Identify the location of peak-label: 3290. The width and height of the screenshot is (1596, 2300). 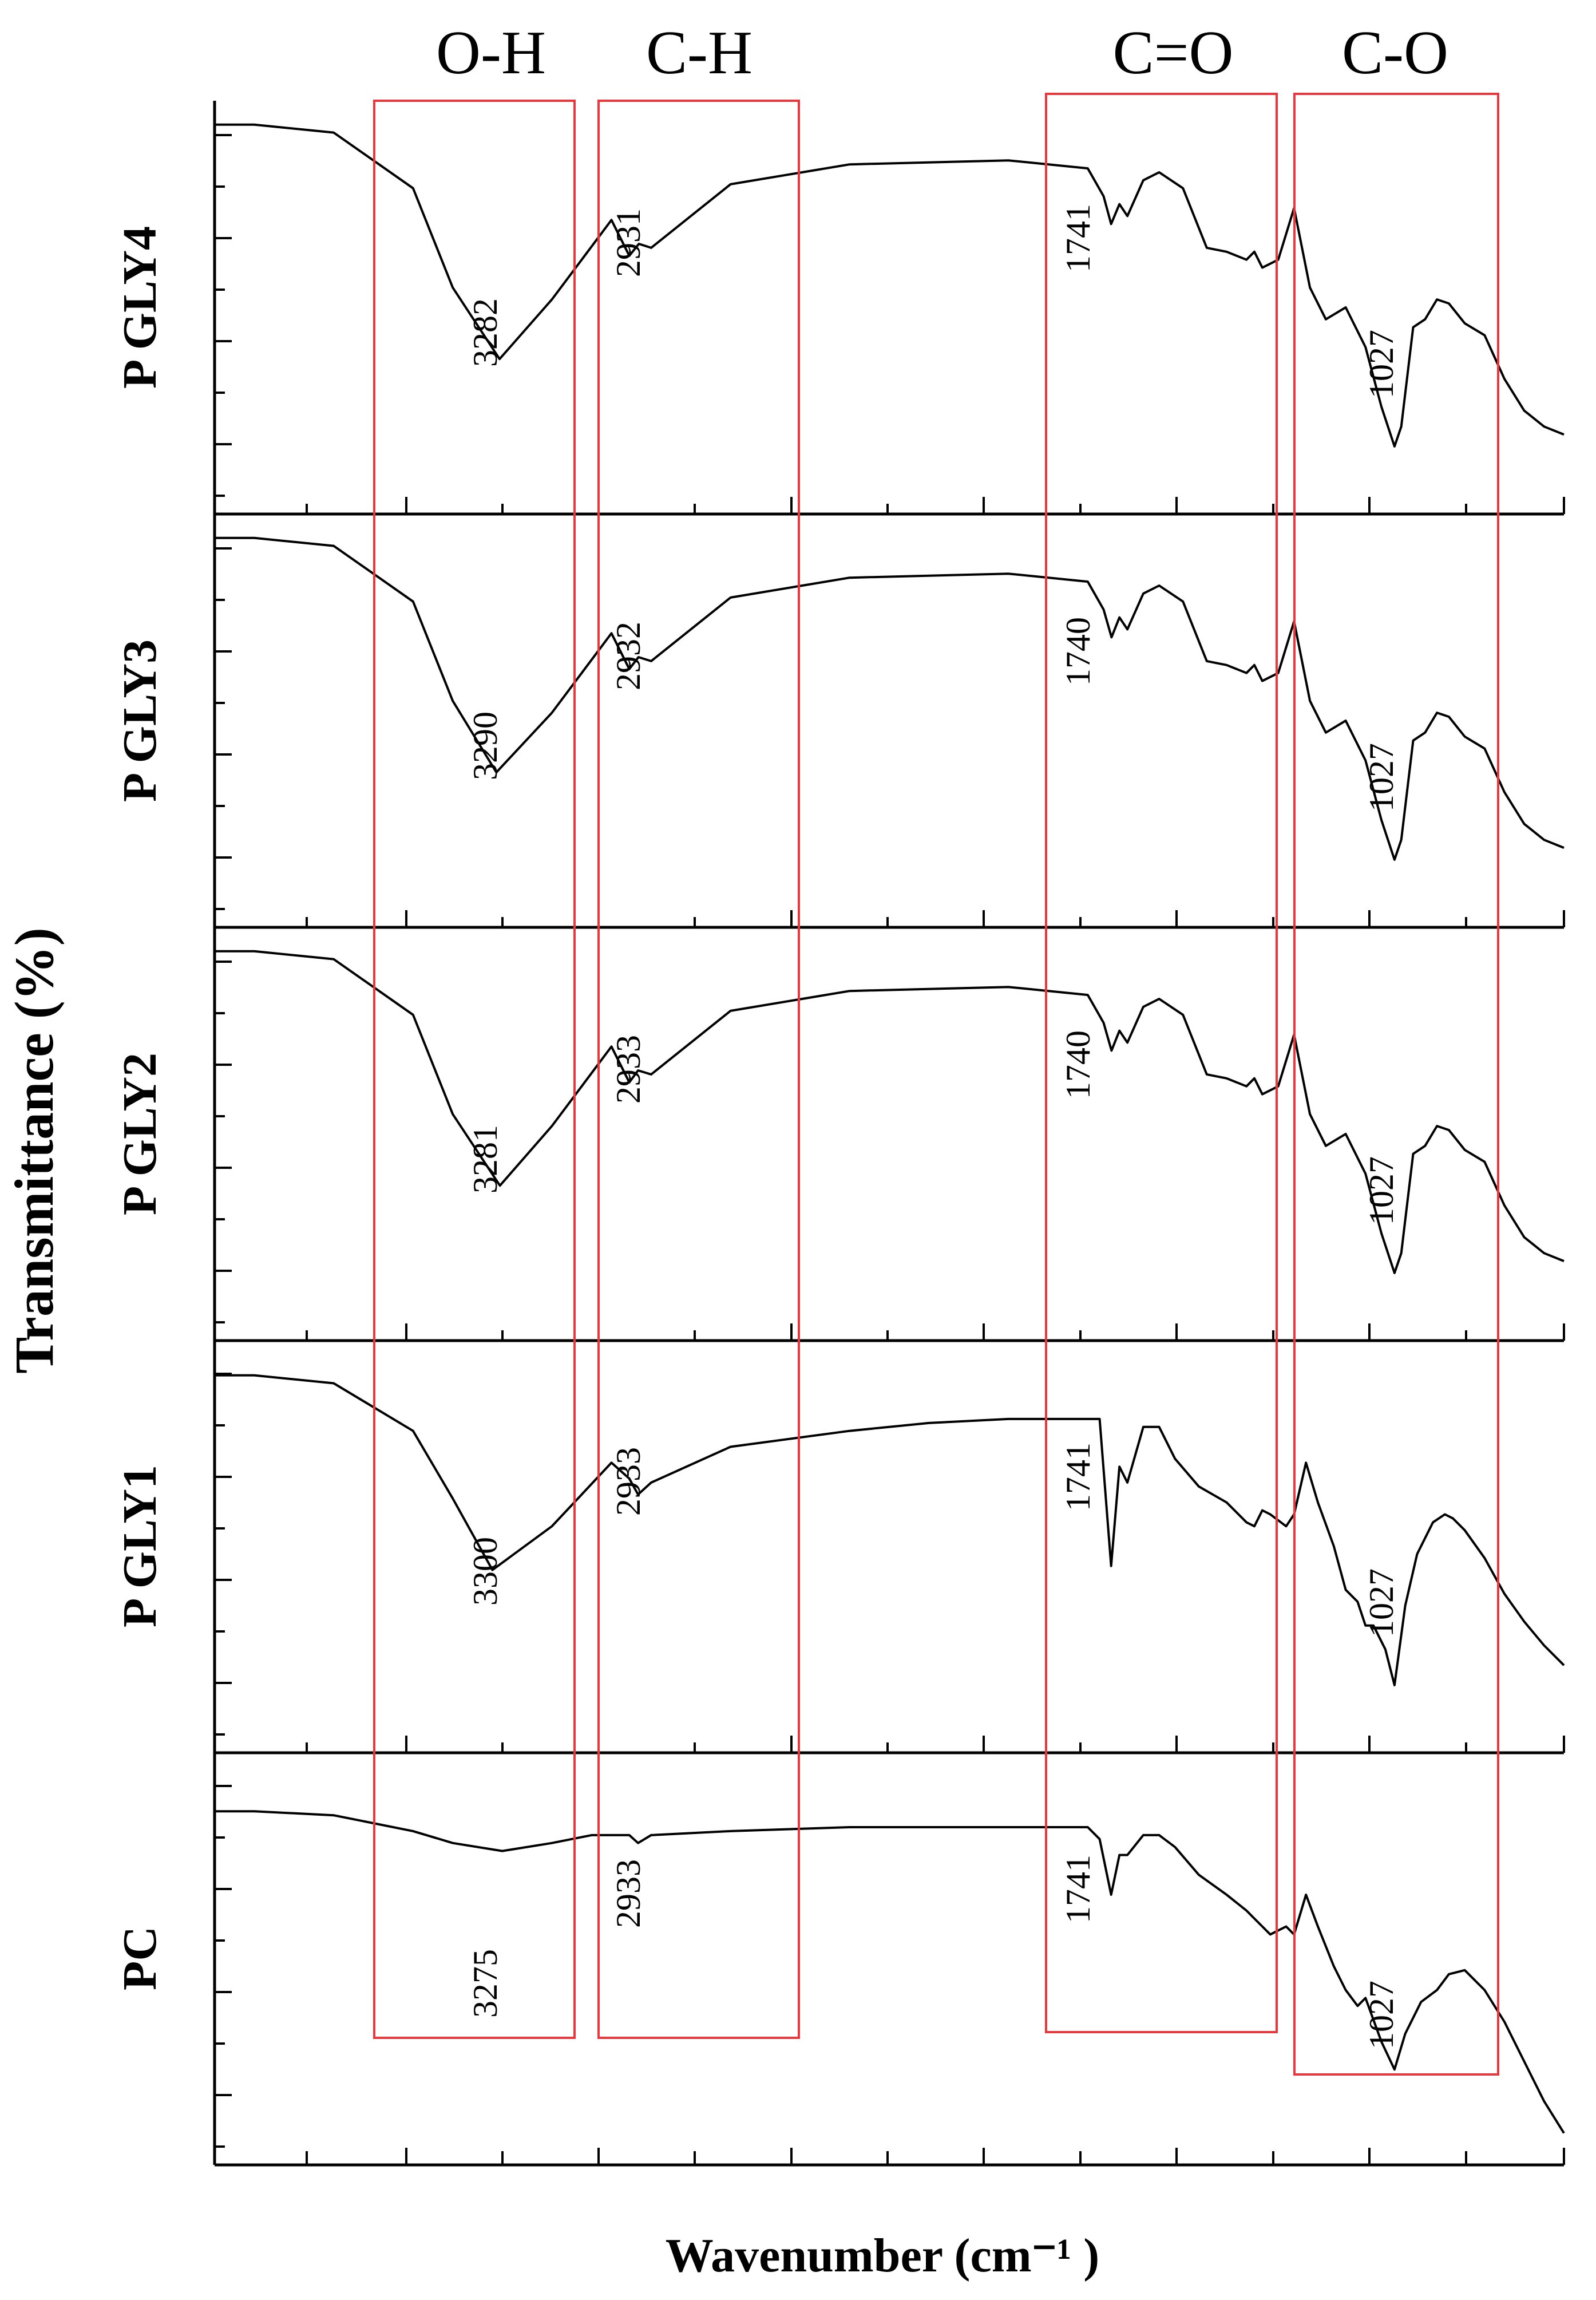
(485, 746).